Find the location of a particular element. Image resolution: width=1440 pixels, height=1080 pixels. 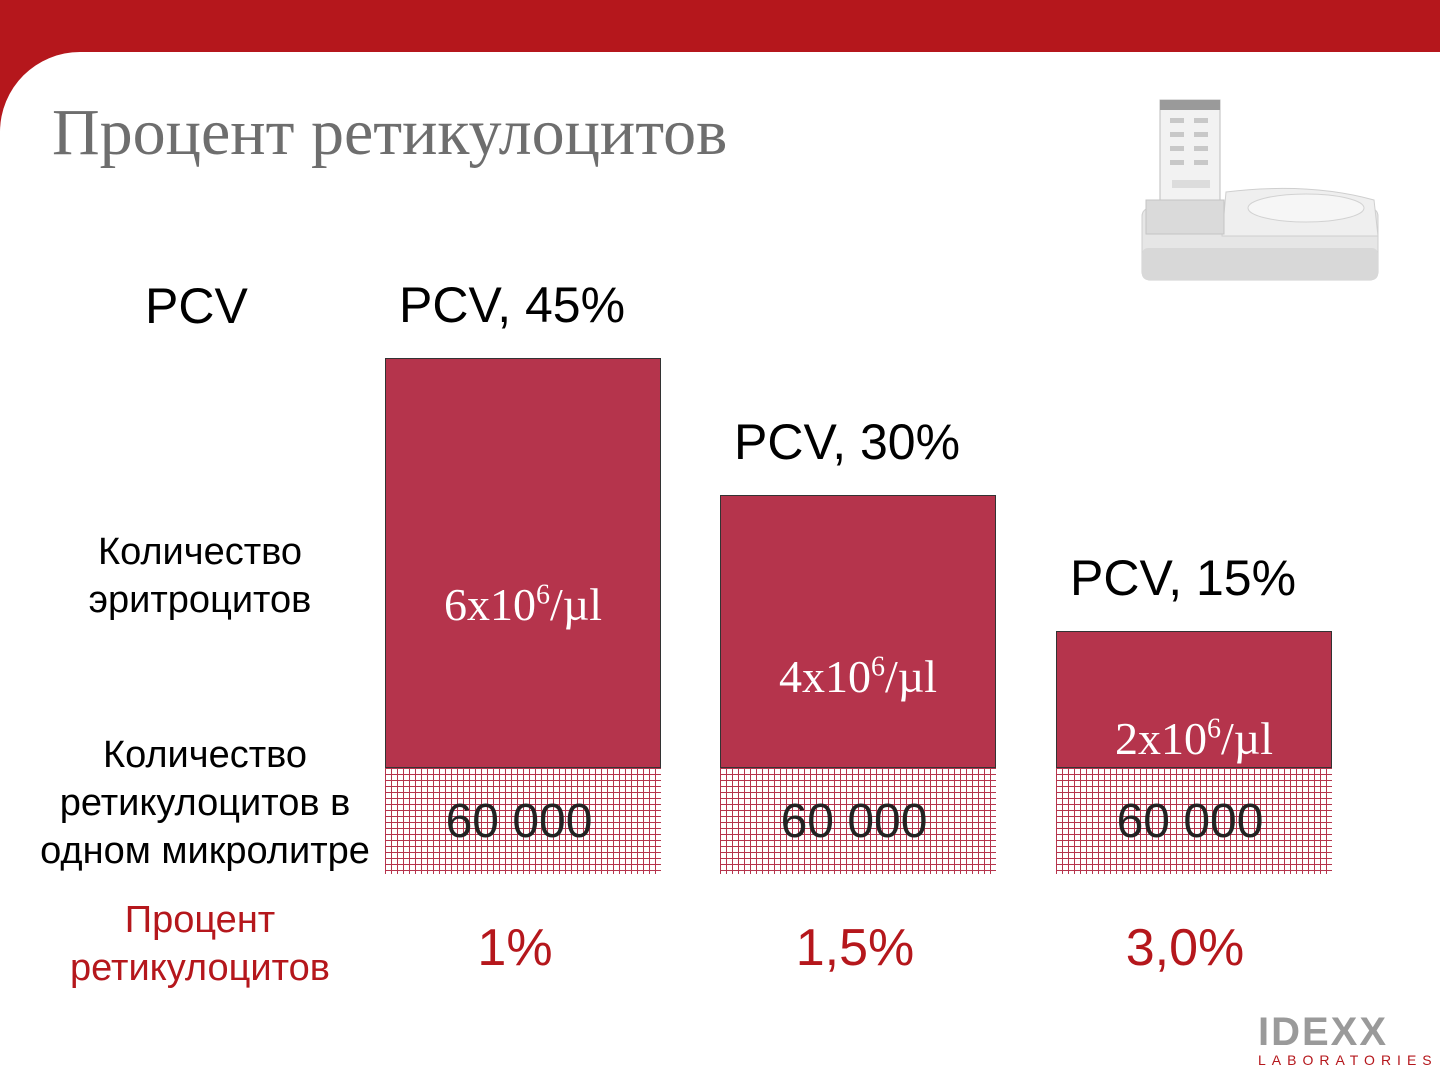

pcv-row-label: PCV is located at coordinates (196, 306).